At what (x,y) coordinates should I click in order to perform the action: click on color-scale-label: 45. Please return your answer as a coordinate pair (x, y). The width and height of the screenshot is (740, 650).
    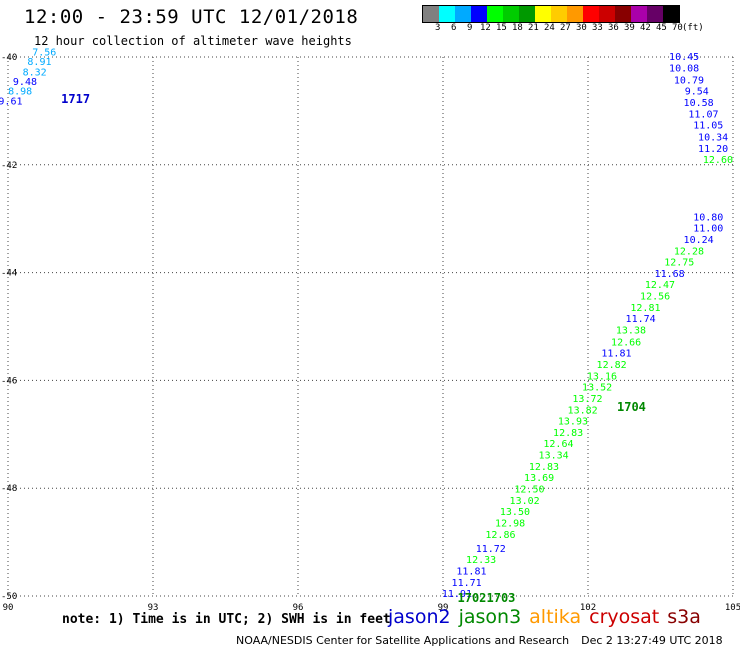
    Looking at the image, I should click on (661, 28).